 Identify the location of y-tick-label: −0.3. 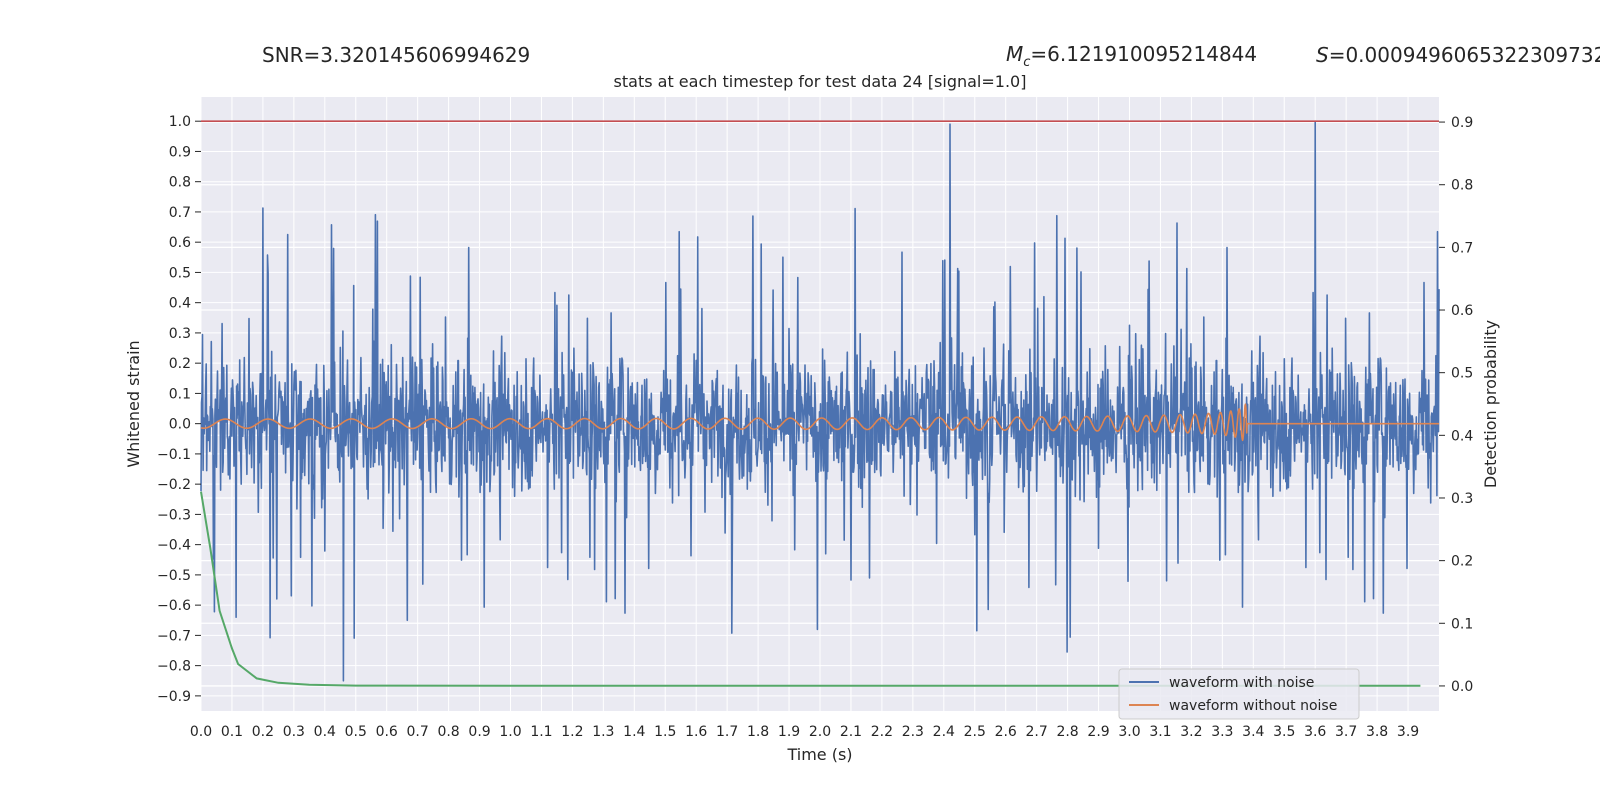
(174, 515).